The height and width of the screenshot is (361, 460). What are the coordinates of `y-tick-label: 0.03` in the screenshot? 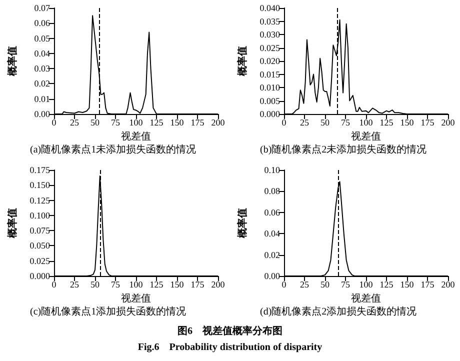 It's located at (42, 69).